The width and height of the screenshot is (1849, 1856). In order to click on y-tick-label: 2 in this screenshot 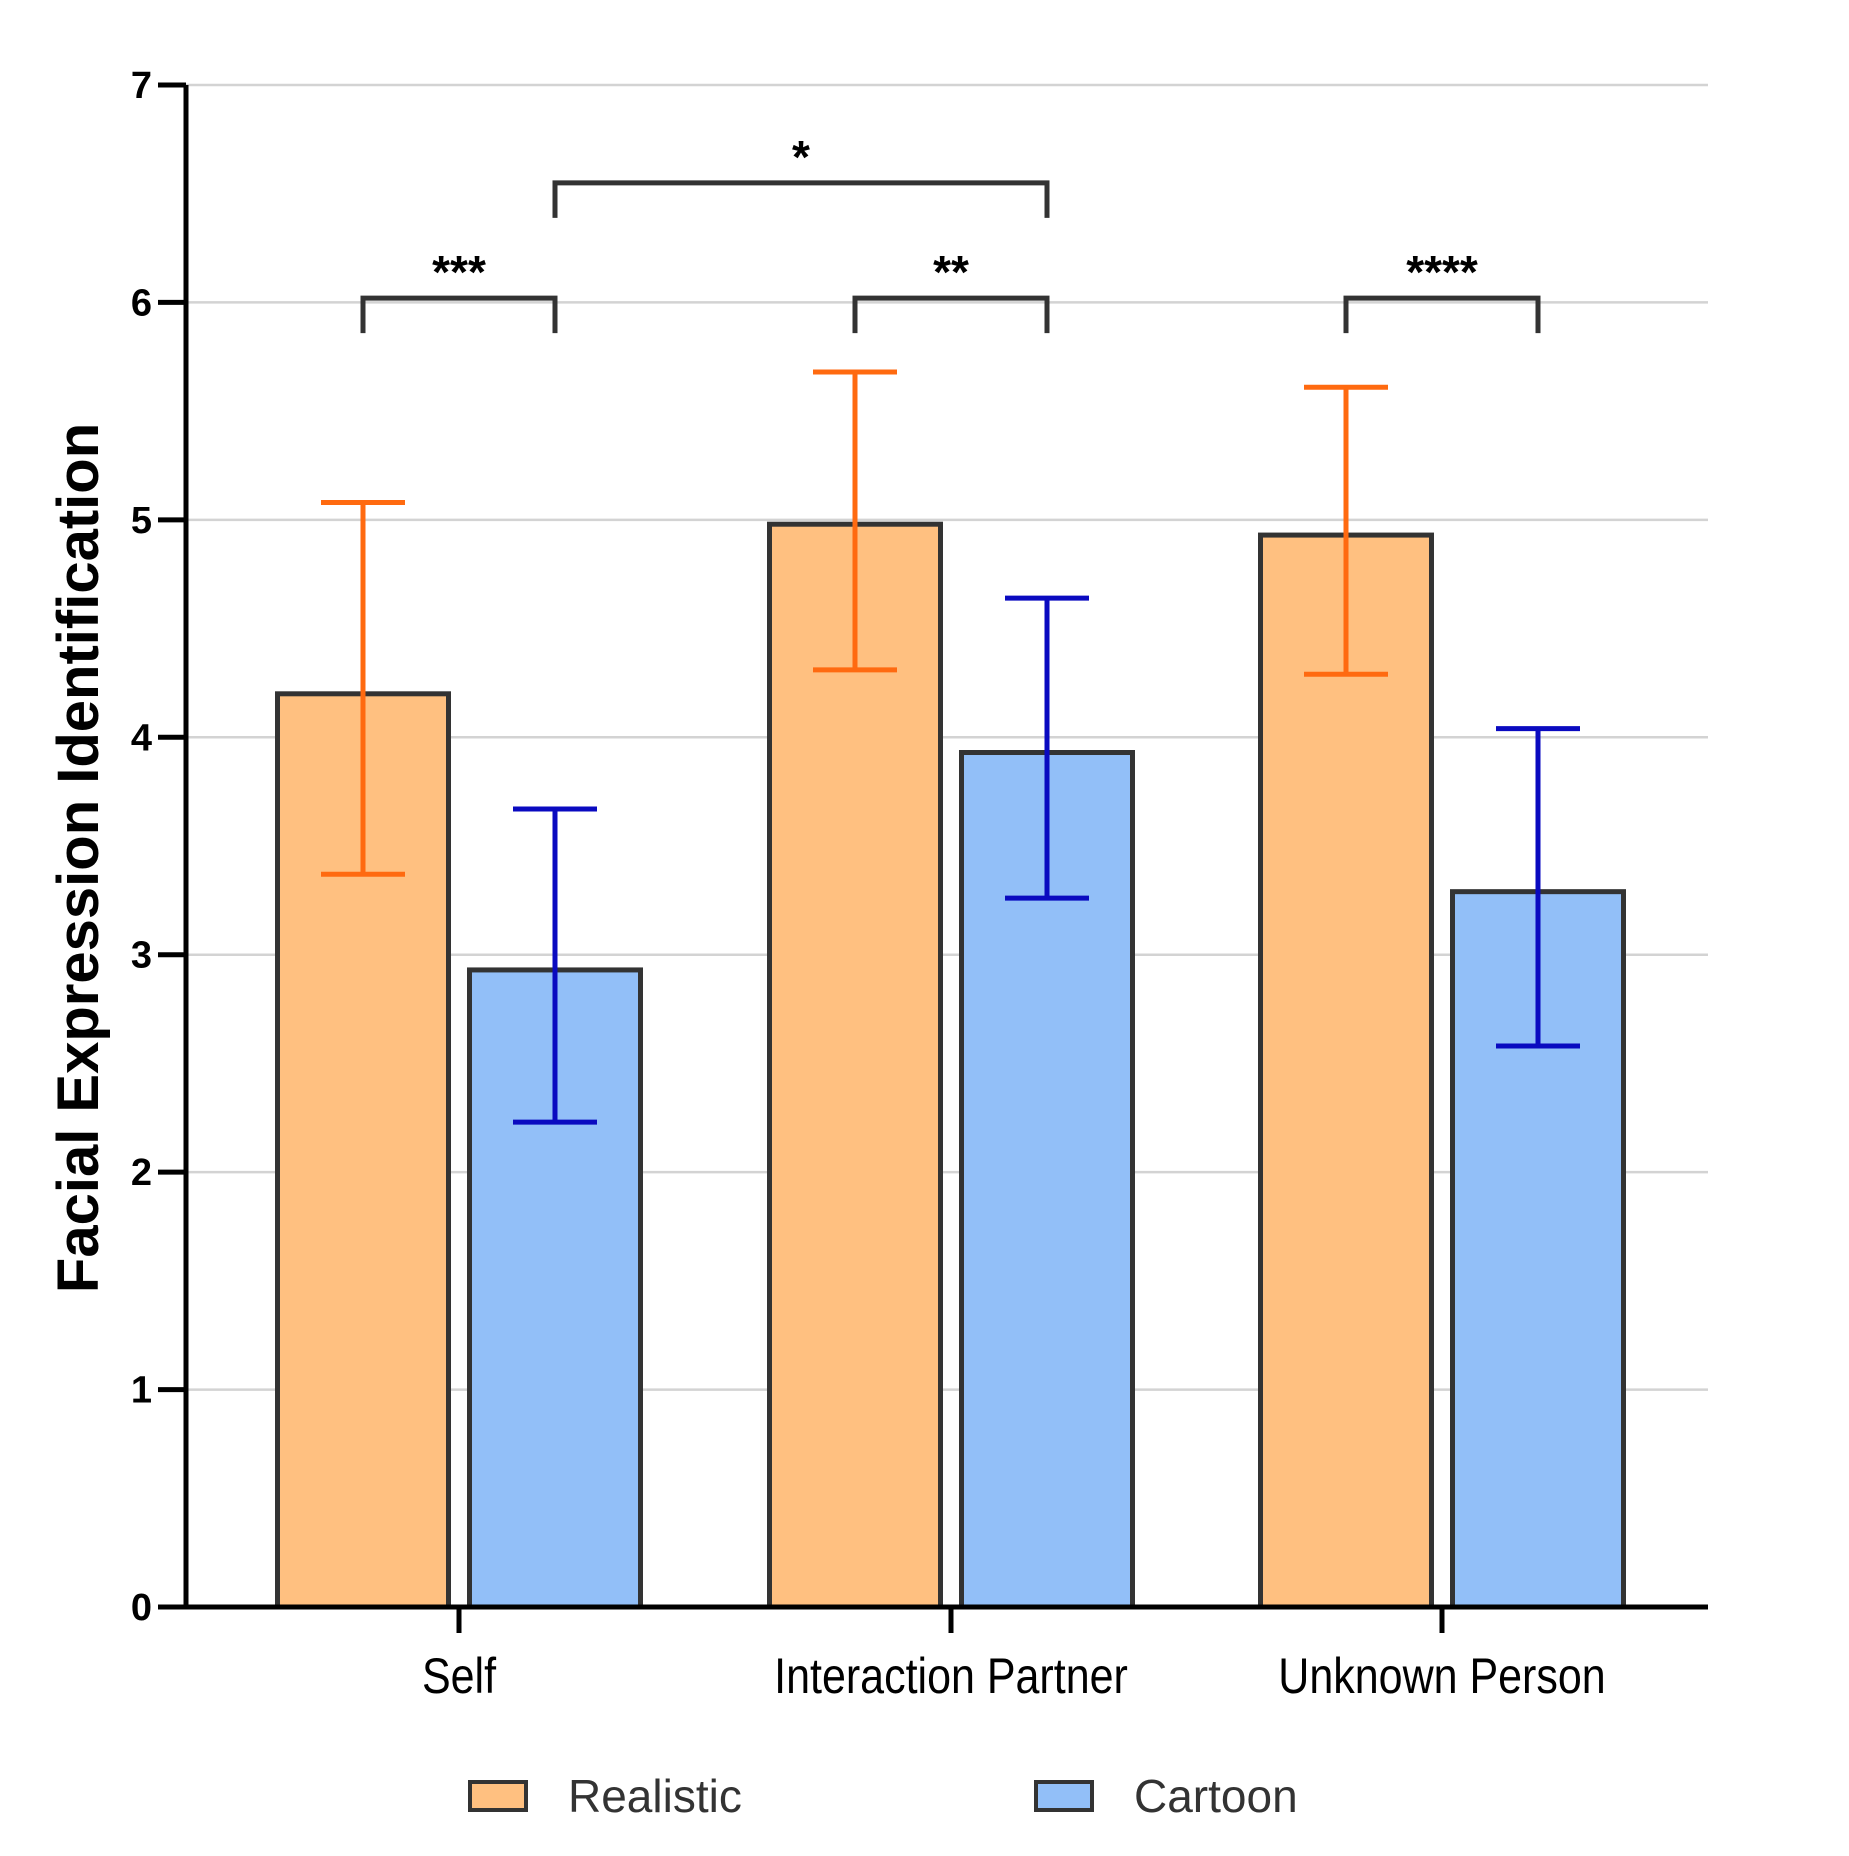, I will do `click(141, 1173)`.